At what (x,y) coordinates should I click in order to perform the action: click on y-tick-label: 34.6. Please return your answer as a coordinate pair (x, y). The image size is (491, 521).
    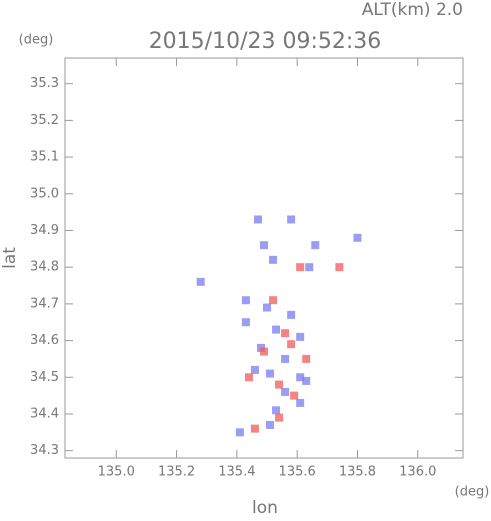
    Looking at the image, I should click on (44, 340).